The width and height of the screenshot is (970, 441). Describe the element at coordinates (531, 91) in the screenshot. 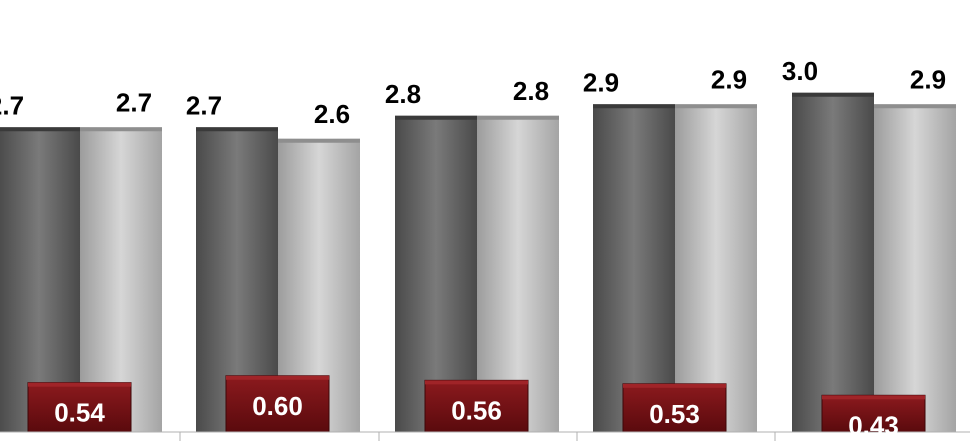

I see `data-label-series-2: 2.8` at that location.